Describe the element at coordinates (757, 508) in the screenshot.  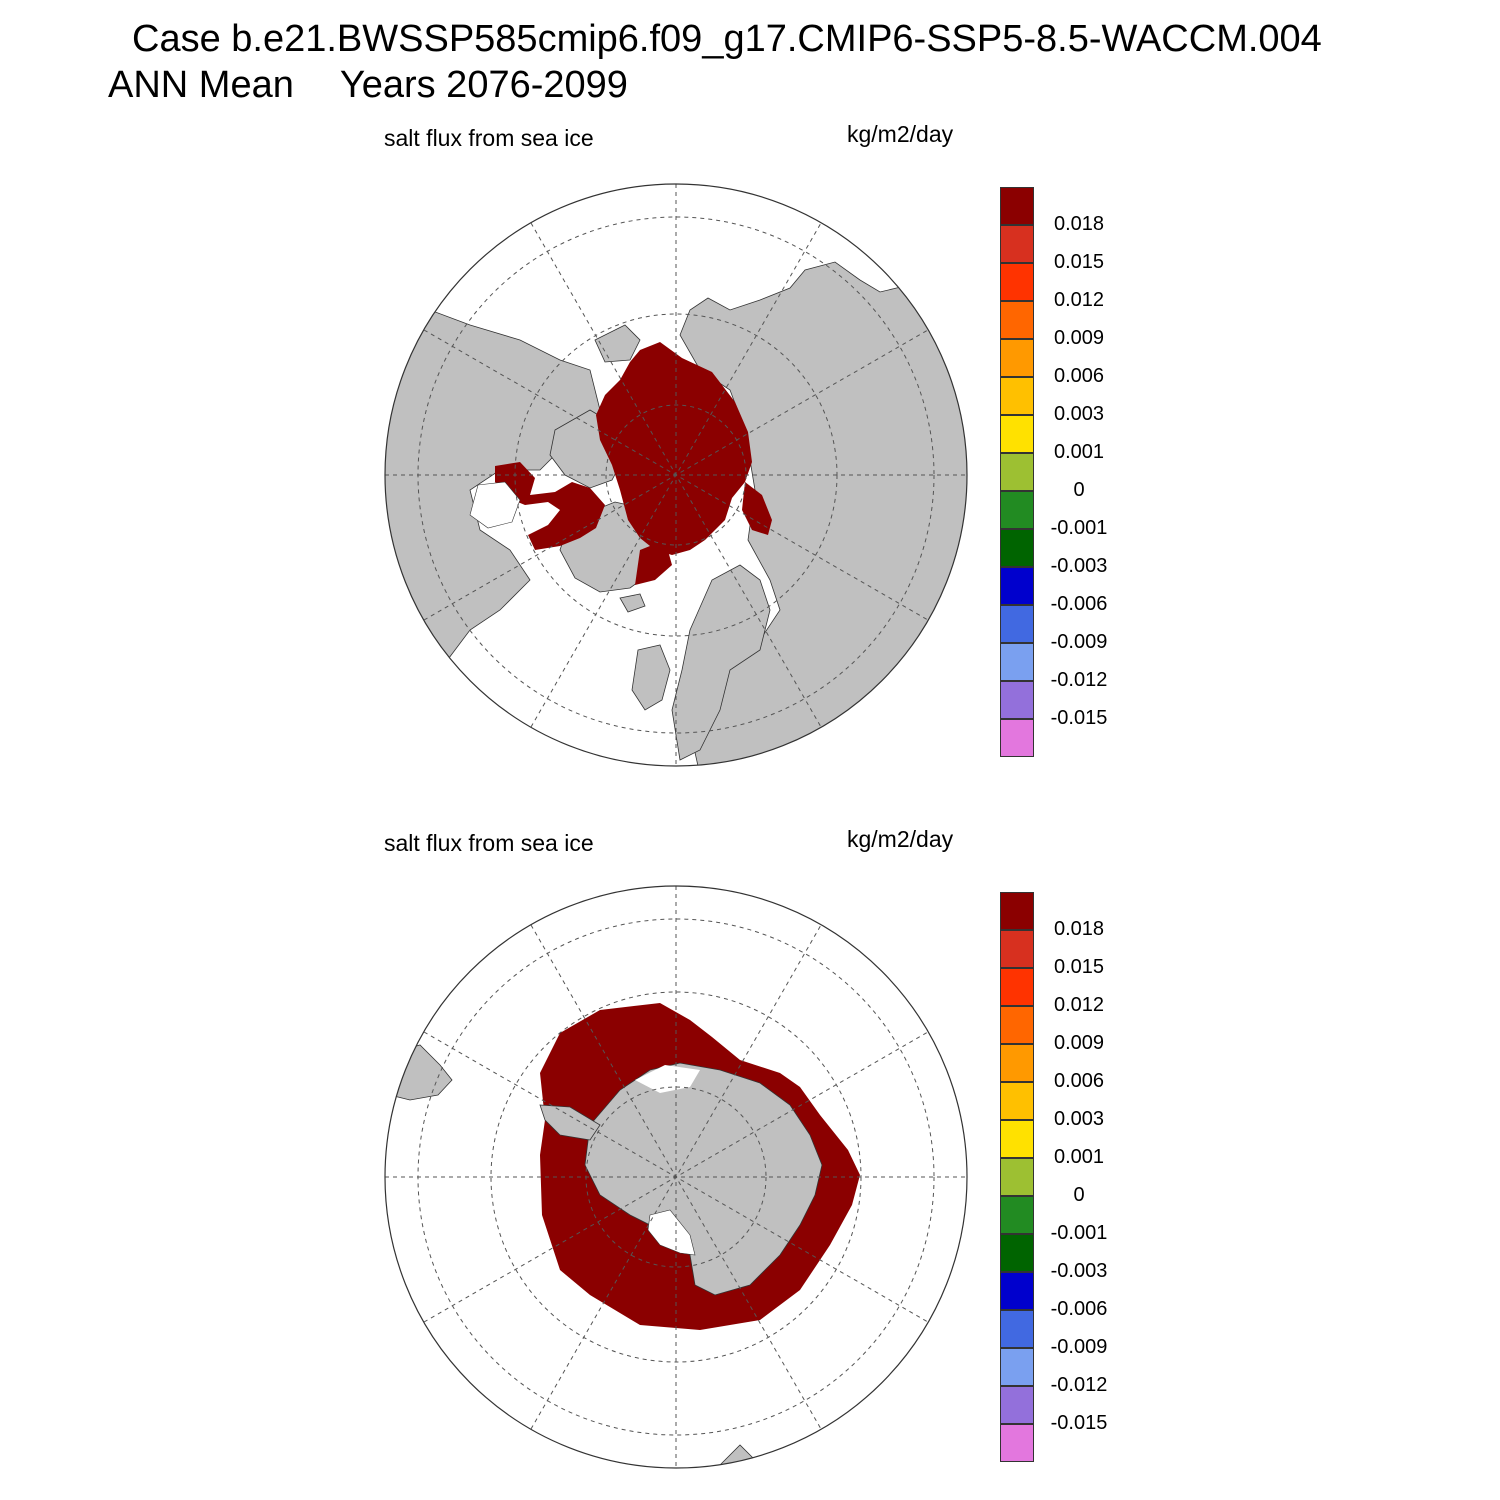
I see `field-barents` at that location.